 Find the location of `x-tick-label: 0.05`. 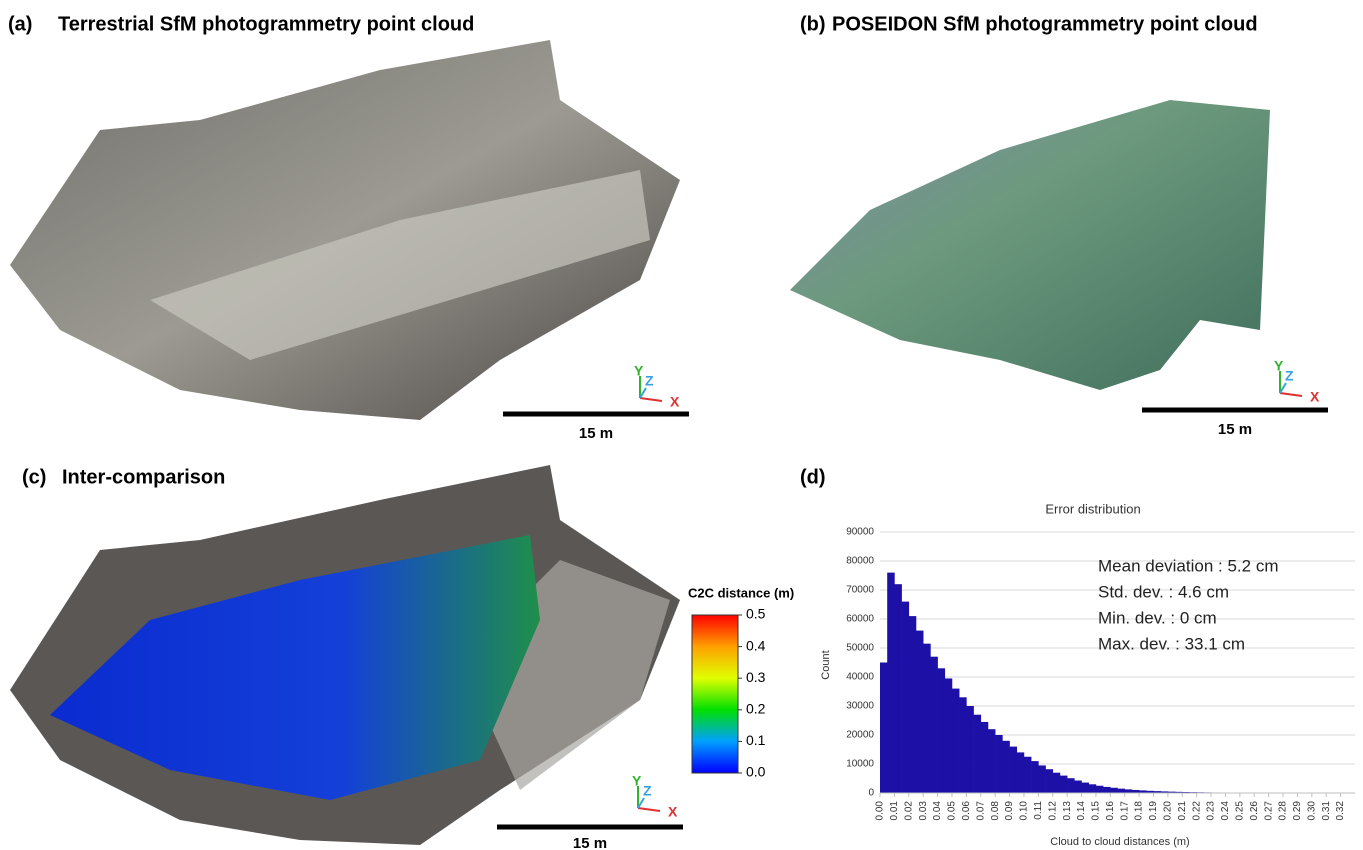

x-tick-label: 0.05 is located at coordinates (952, 811).